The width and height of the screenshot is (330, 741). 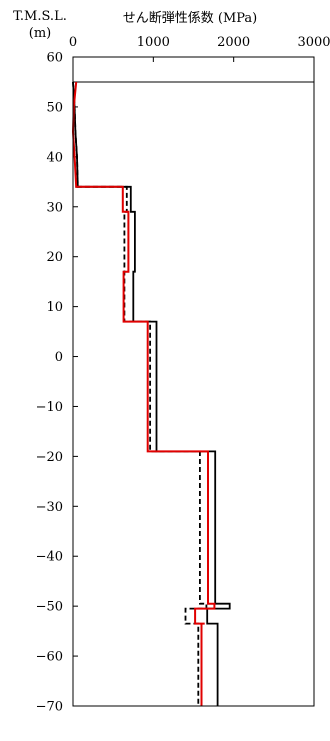 I want to click on y-tick-label: −70, so click(x=49, y=707).